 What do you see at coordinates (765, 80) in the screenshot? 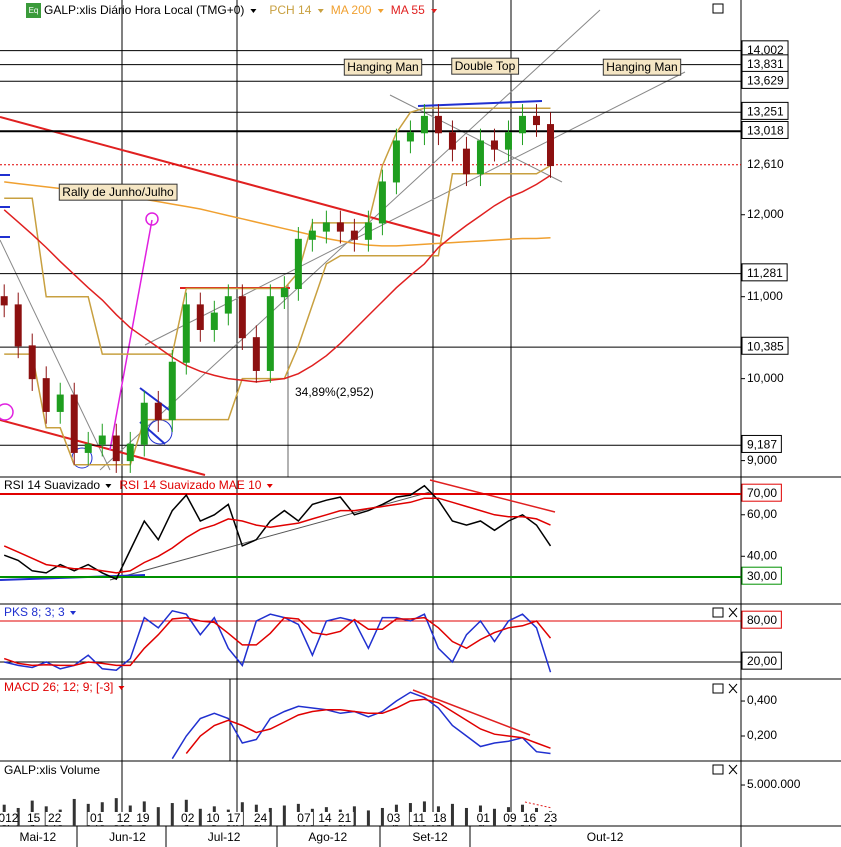
I see `price-level-label: 13,629` at bounding box center [765, 80].